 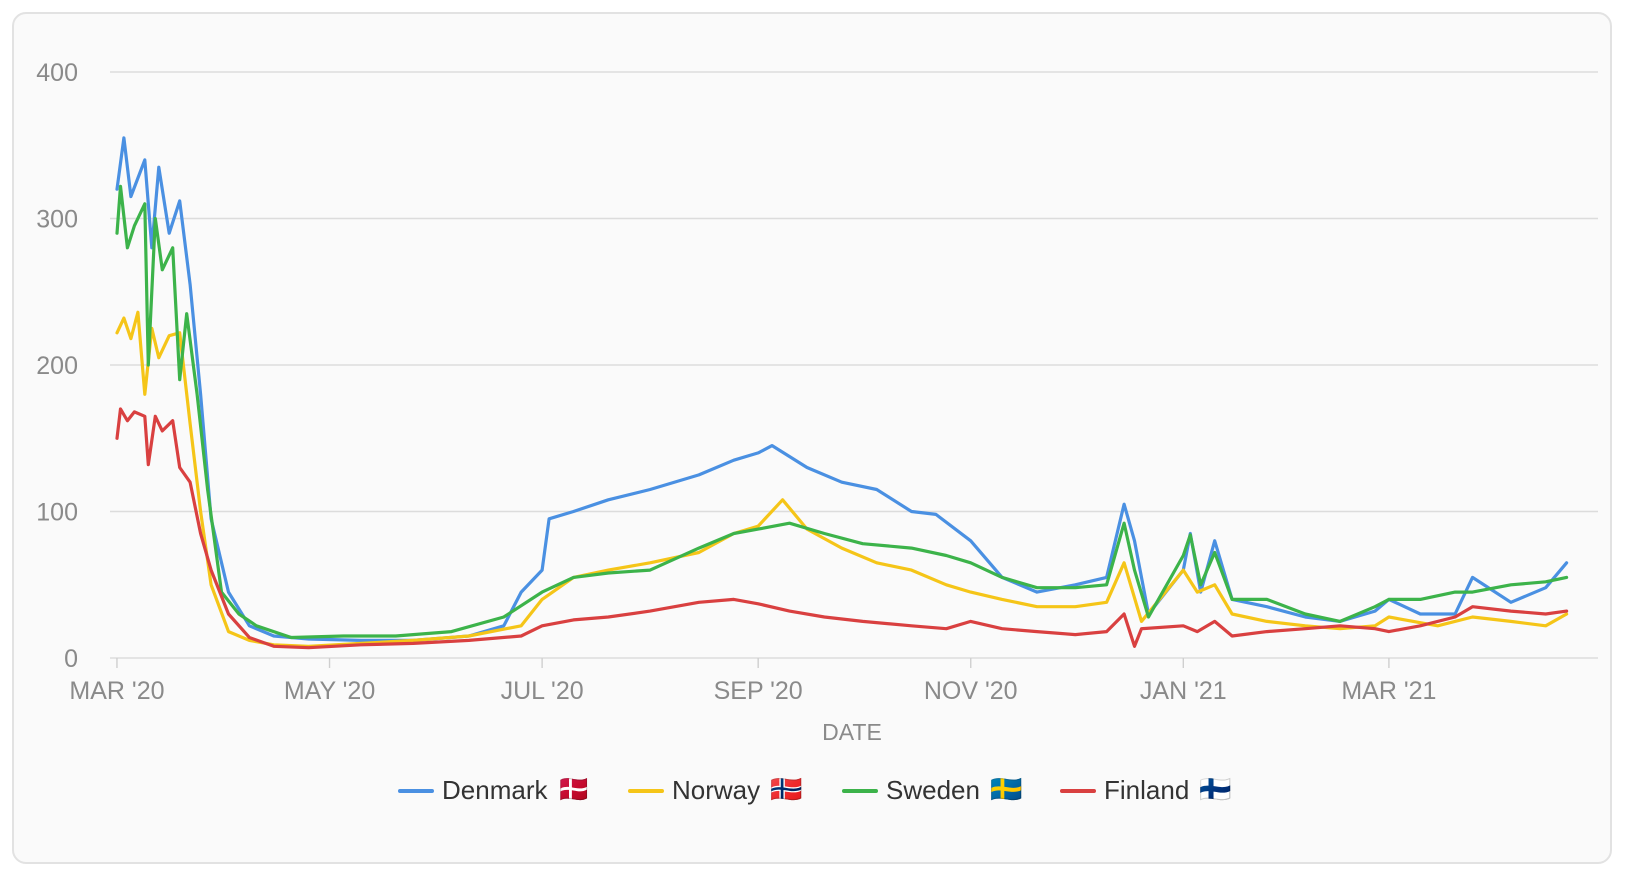 What do you see at coordinates (786, 789) in the screenshot?
I see `flag-icon: 🇳🇴` at bounding box center [786, 789].